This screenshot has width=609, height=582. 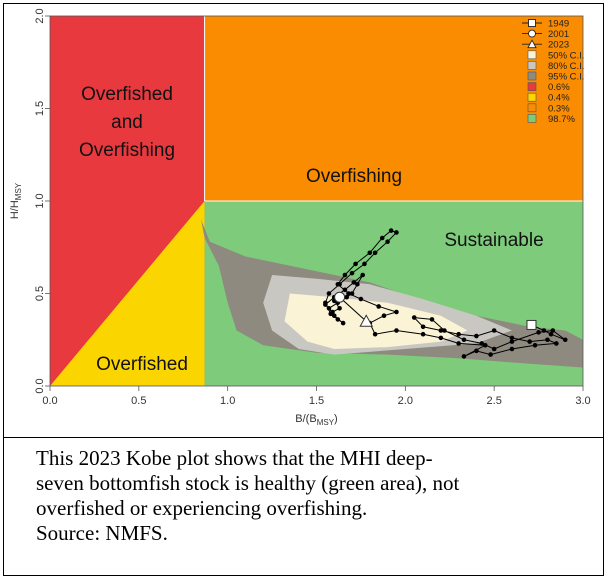 I want to click on legend-label: 1949, so click(x=558, y=24).